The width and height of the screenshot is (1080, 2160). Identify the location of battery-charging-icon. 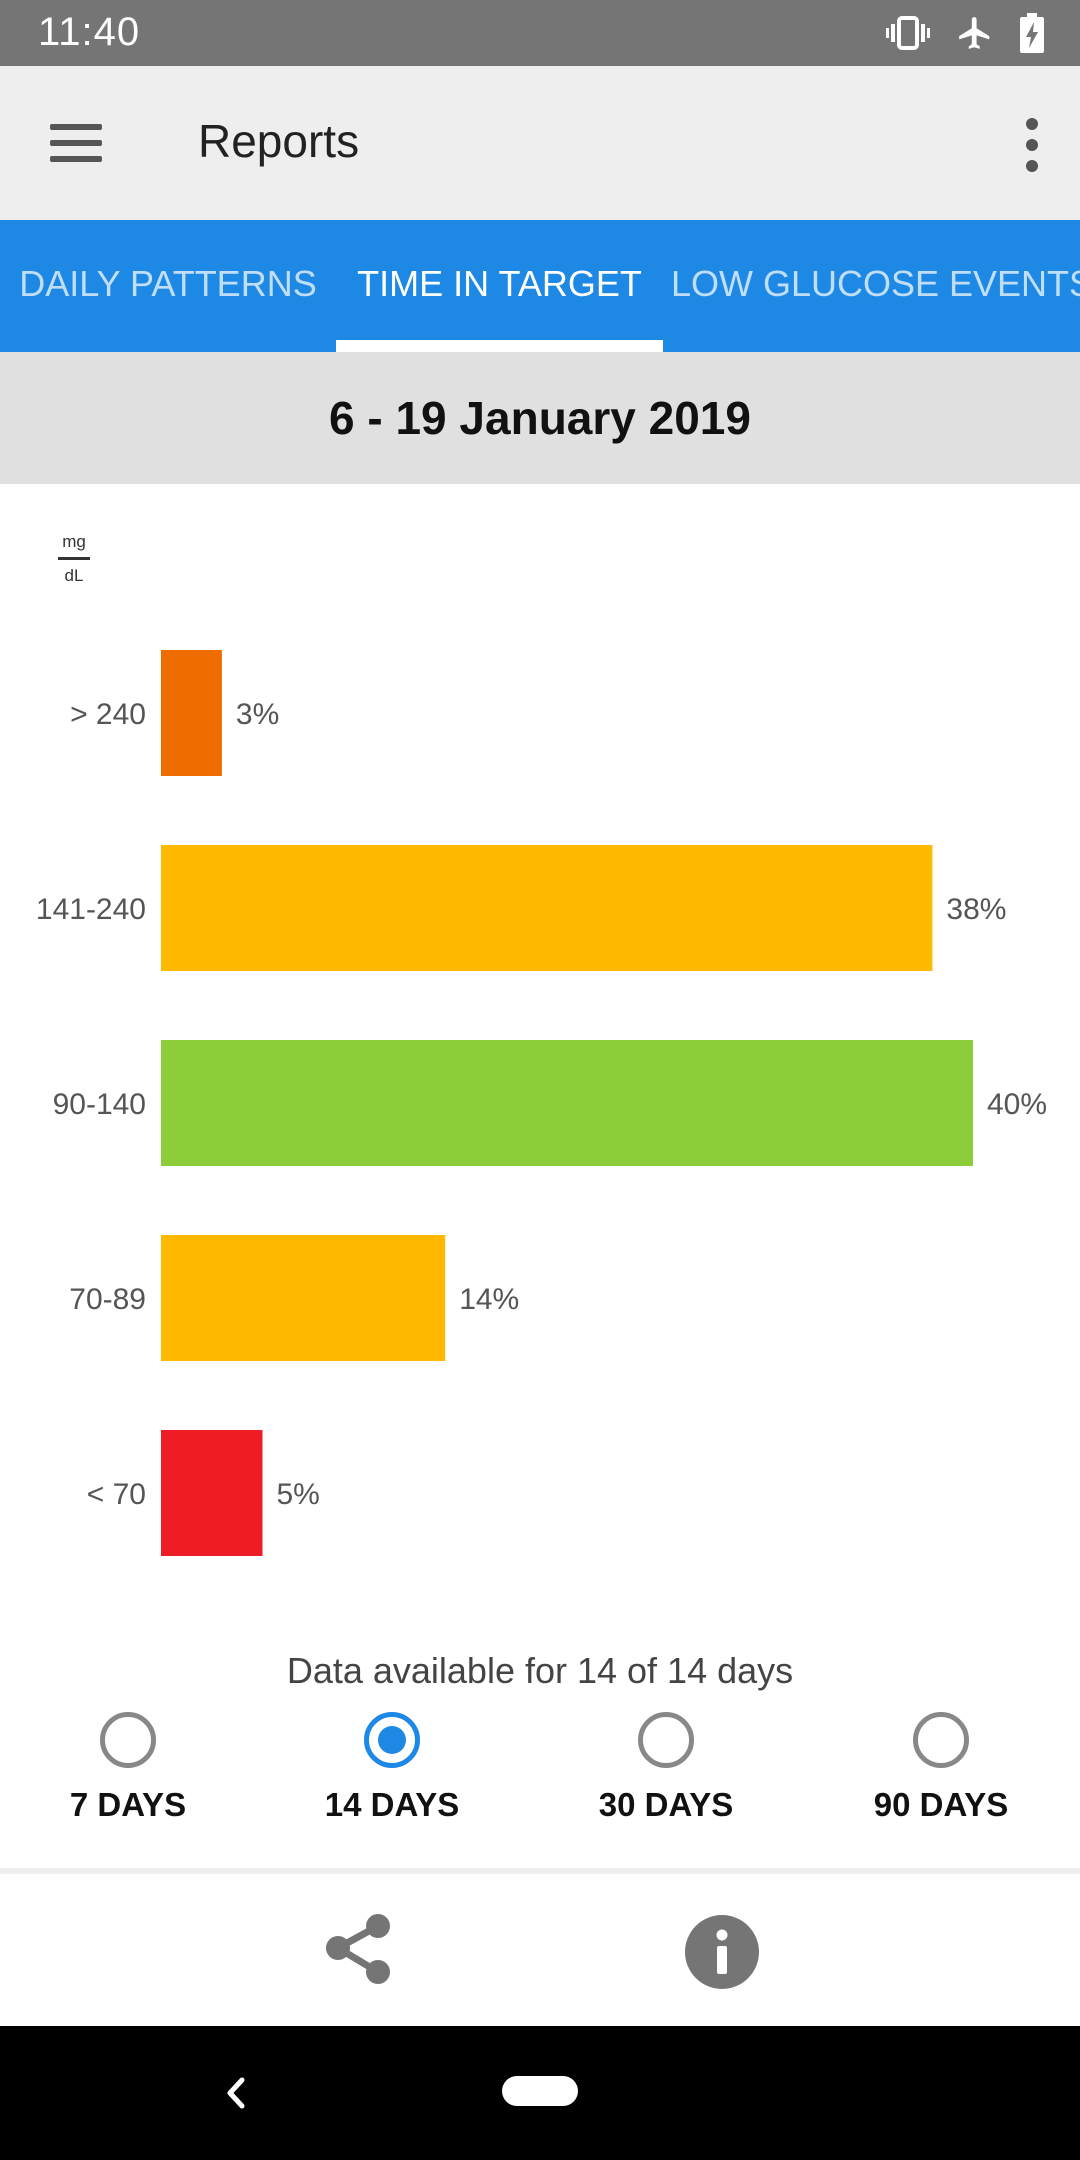
(1032, 33).